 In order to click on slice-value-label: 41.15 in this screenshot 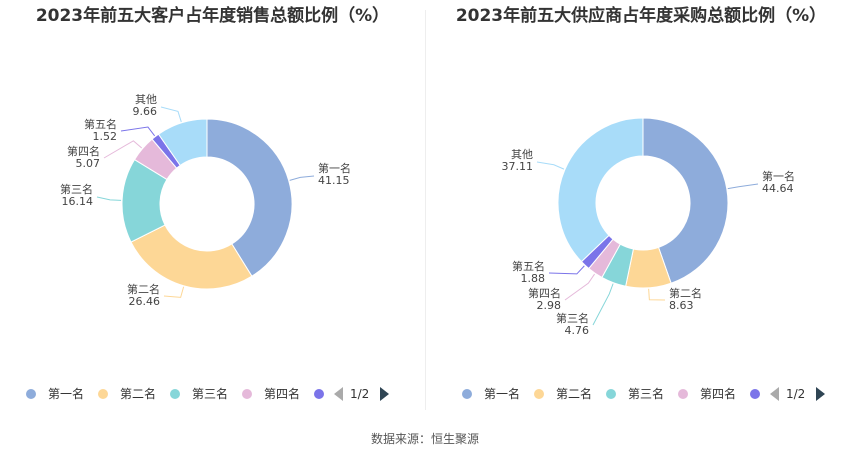, I will do `click(334, 180)`.